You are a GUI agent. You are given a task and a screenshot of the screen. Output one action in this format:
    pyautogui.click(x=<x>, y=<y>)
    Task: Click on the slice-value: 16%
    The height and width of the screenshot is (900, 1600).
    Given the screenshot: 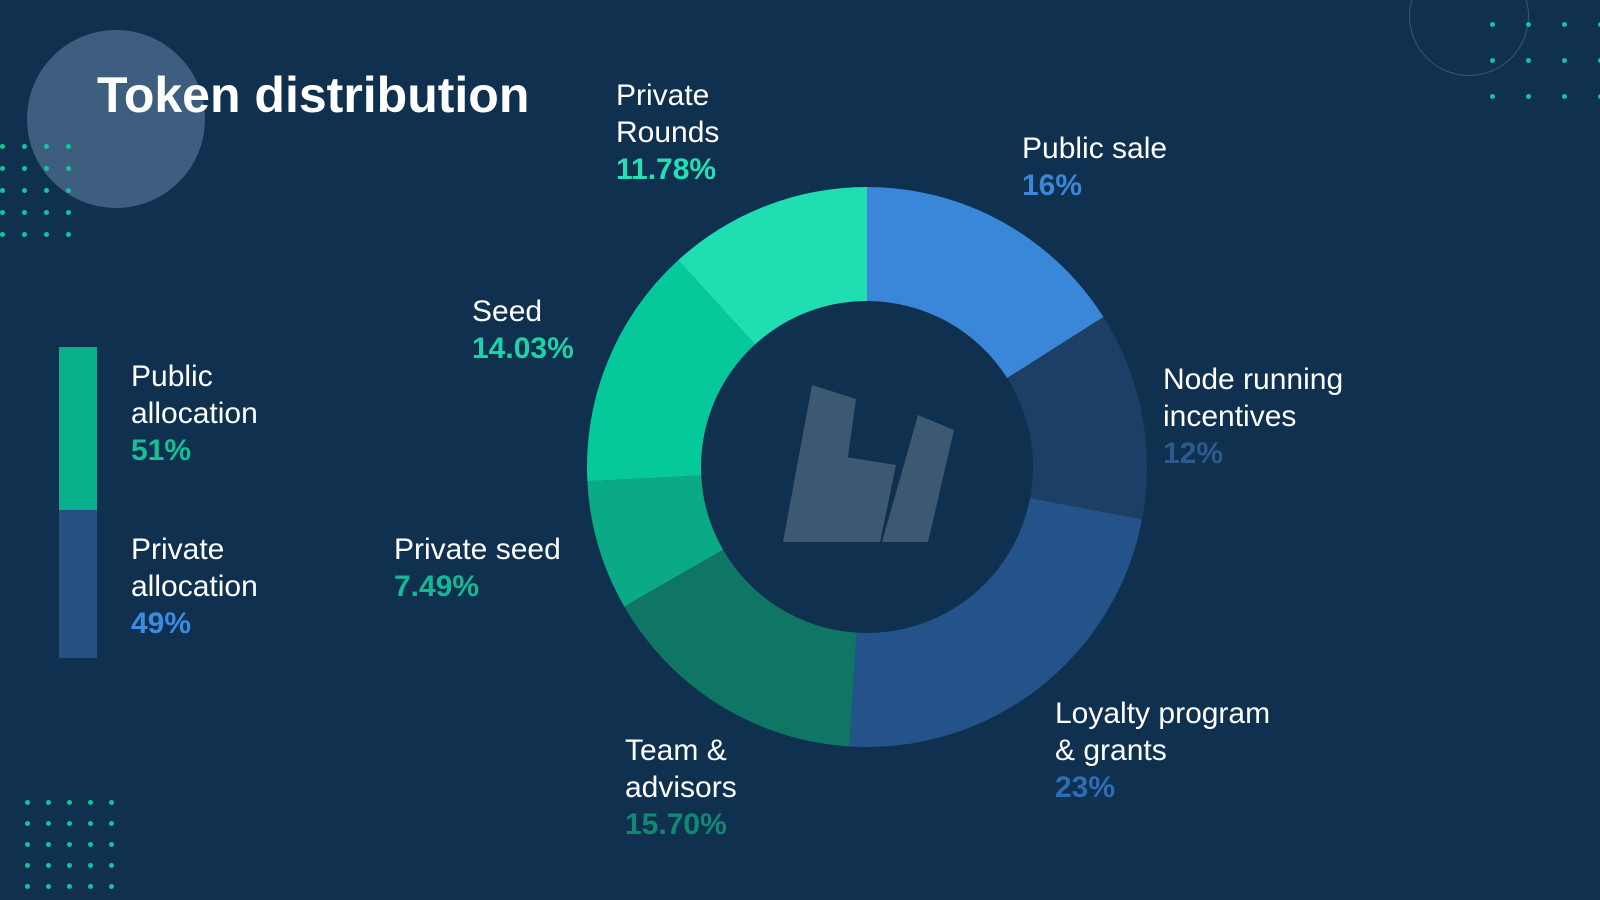 What is the action you would take?
    pyautogui.click(x=1052, y=185)
    